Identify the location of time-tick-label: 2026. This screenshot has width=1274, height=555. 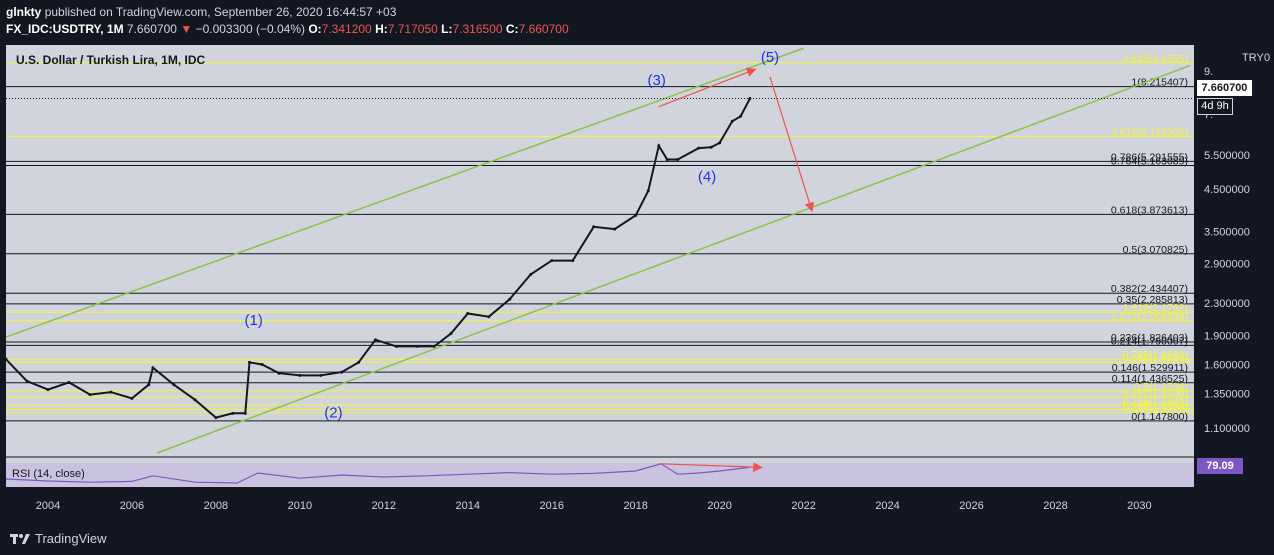
(971, 506).